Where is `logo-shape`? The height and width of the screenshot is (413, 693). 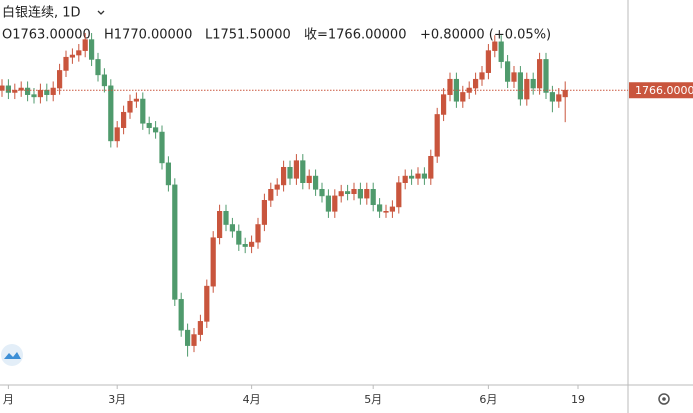
logo-shape is located at coordinates (12, 355).